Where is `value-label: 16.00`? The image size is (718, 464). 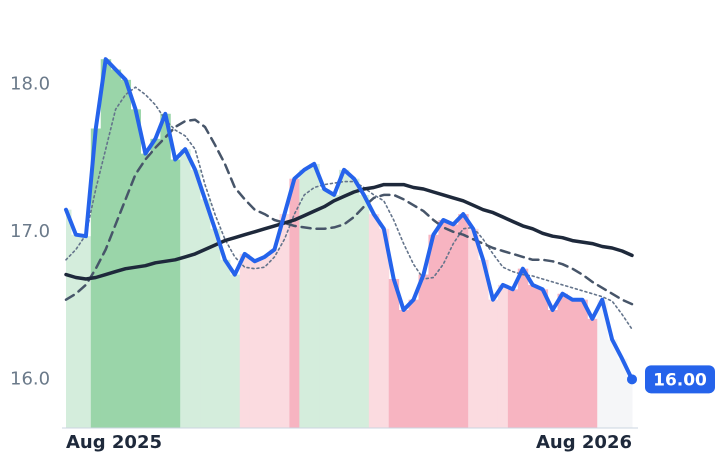
value-label: 16.00 is located at coordinates (680, 380).